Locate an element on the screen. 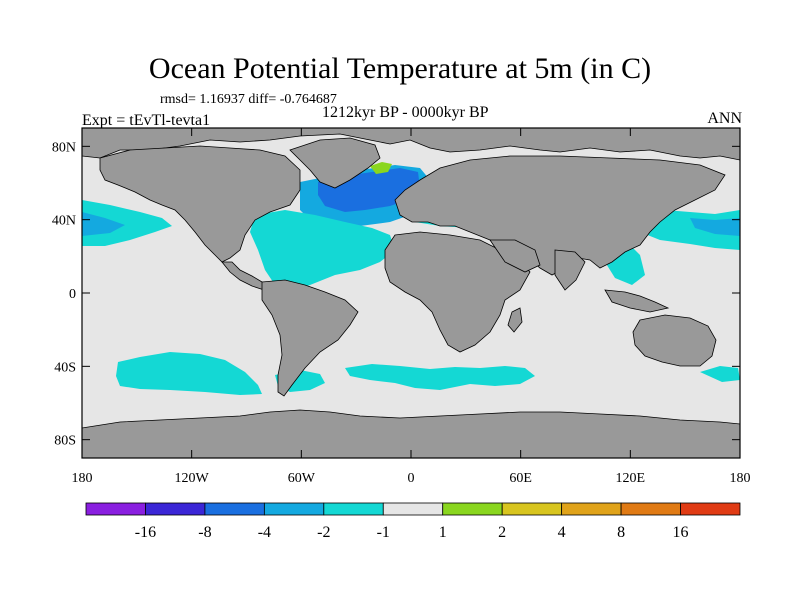  colorbar-label: 16 is located at coordinates (681, 532).